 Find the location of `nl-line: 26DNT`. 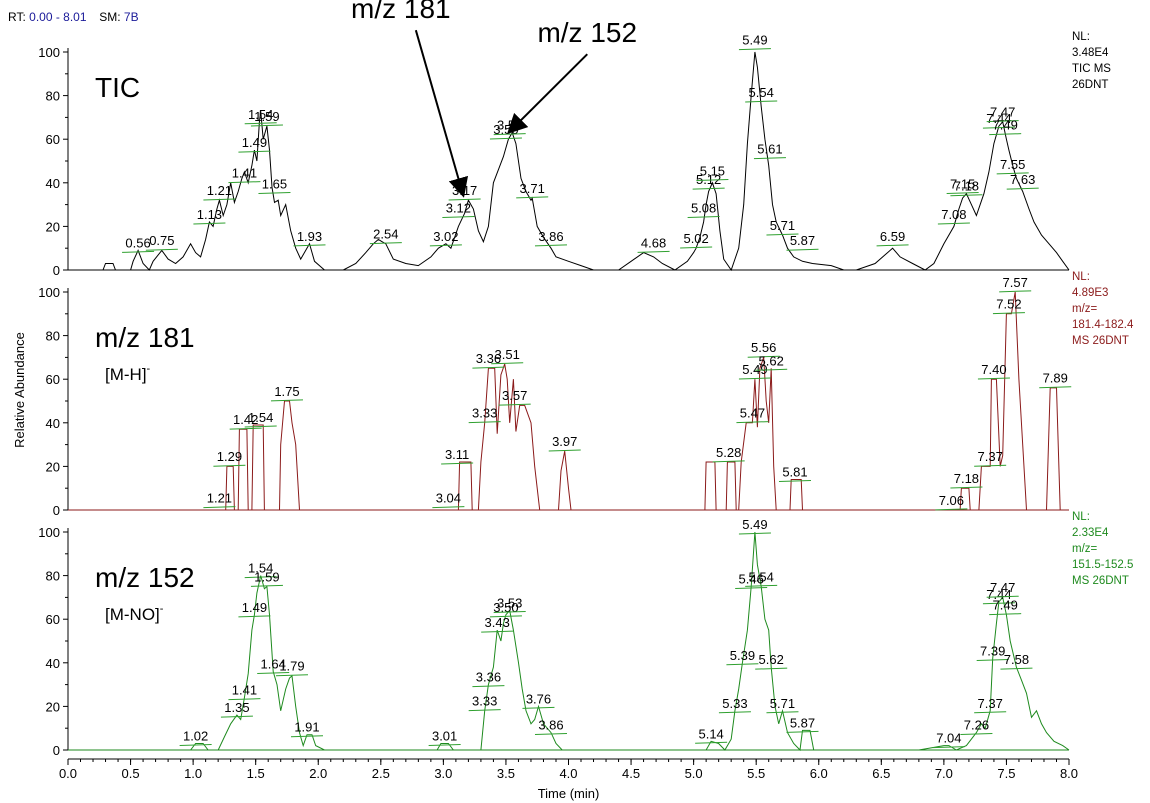

nl-line: 26DNT is located at coordinates (1090, 85).